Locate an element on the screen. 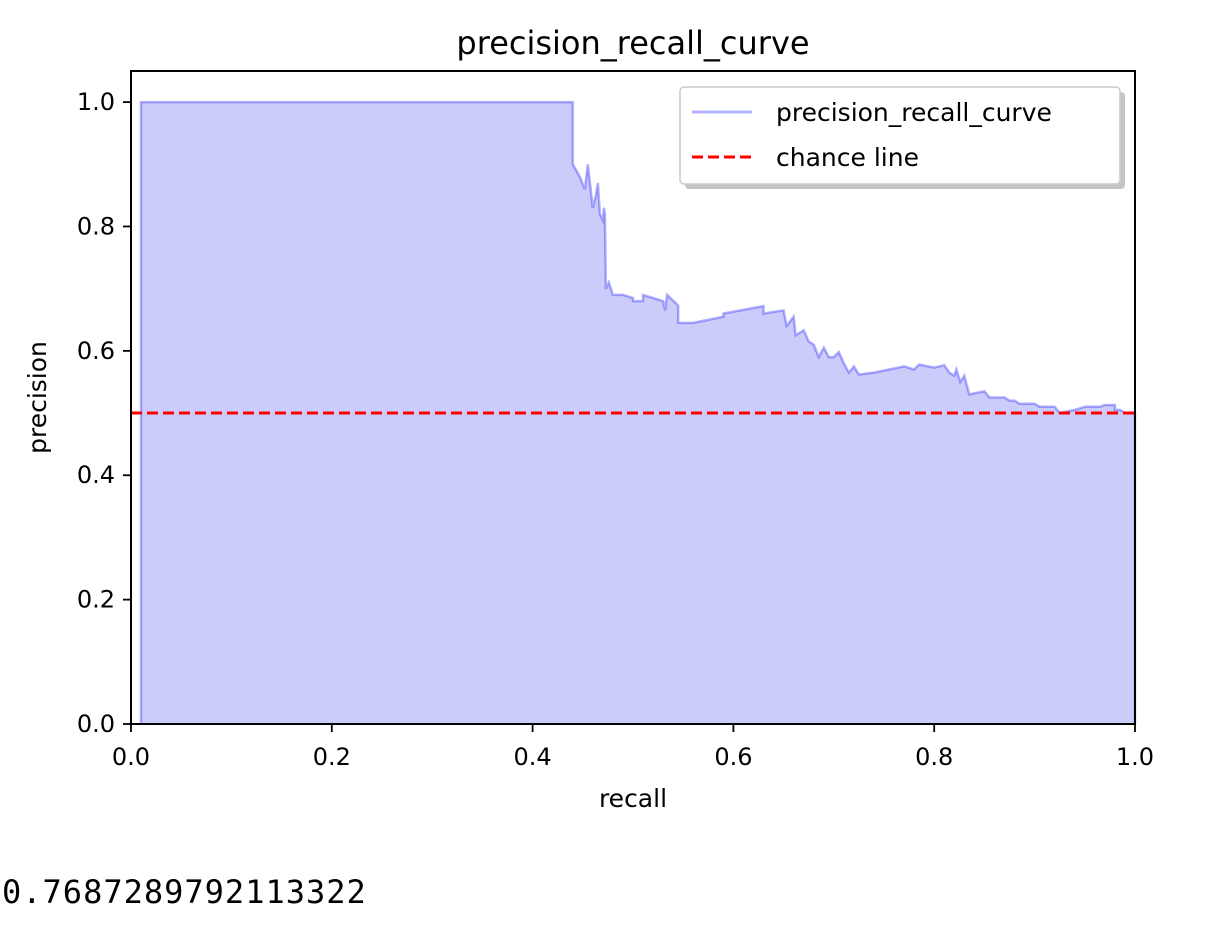 This screenshot has width=1226, height=940. chart-title: precision_recall_curve is located at coordinates (632, 43).